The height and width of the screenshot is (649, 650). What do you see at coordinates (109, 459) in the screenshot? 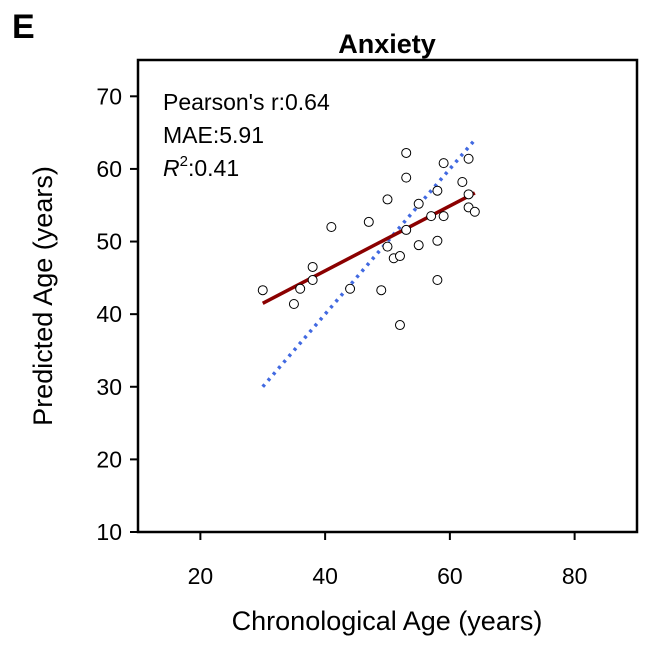
I see `y-tick-label: 20` at bounding box center [109, 459].